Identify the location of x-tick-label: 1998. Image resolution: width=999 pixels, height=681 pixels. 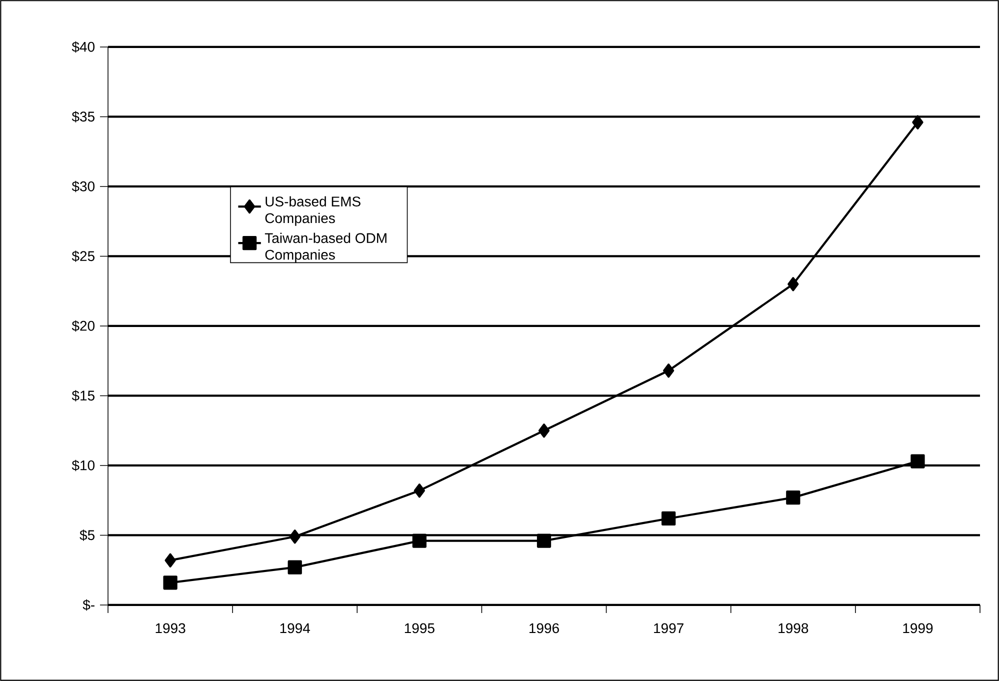
(793, 628).